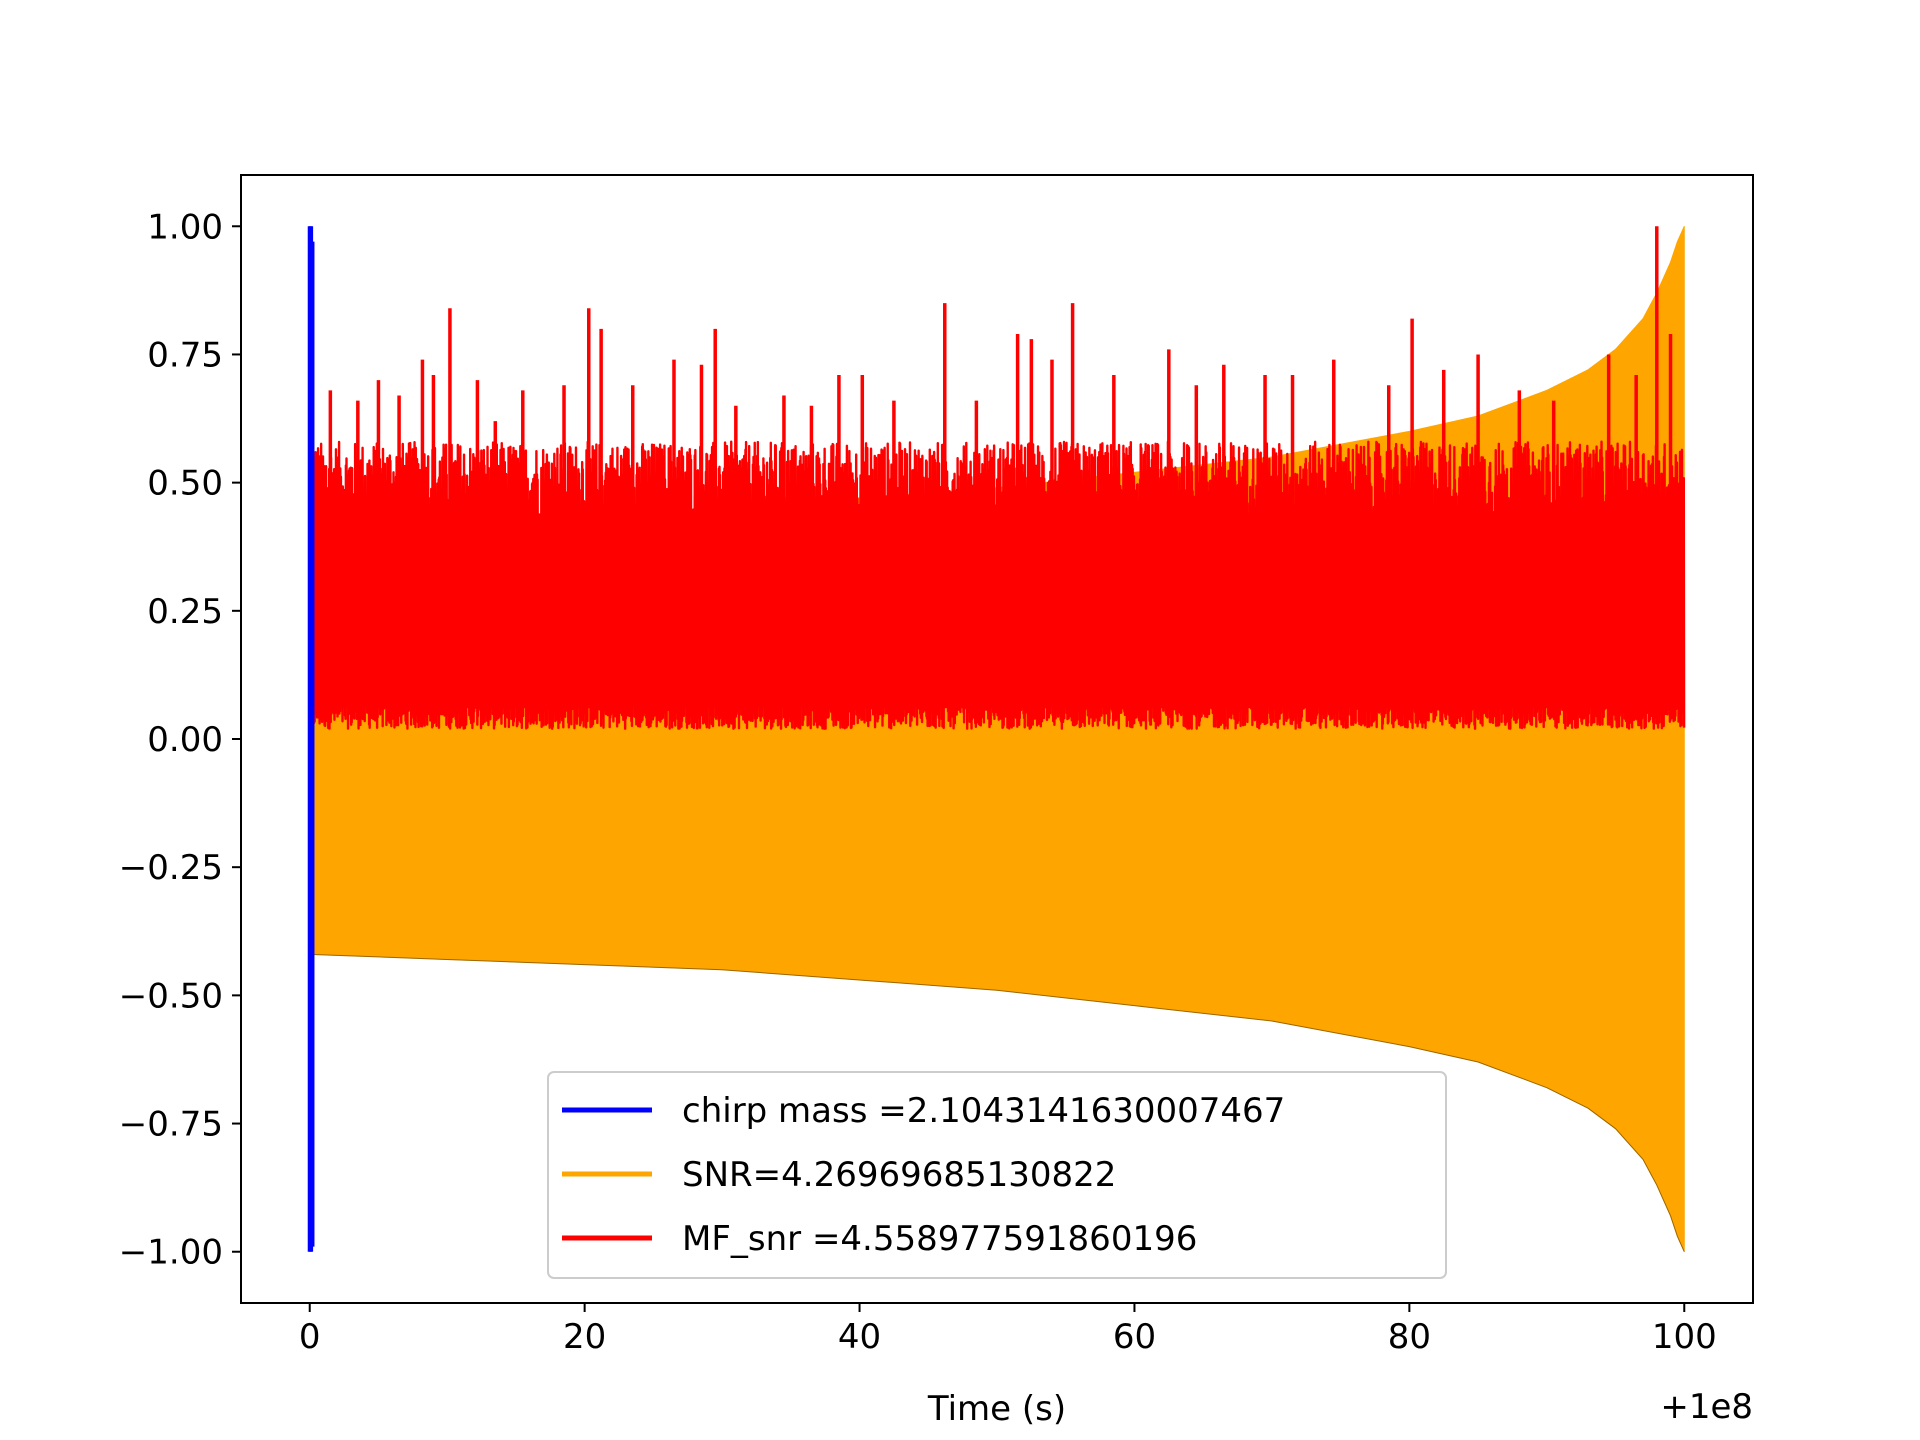 This screenshot has height=1440, width=1920. I want to click on legend-label: MF_snr =4.558977591860196, so click(939, 1239).